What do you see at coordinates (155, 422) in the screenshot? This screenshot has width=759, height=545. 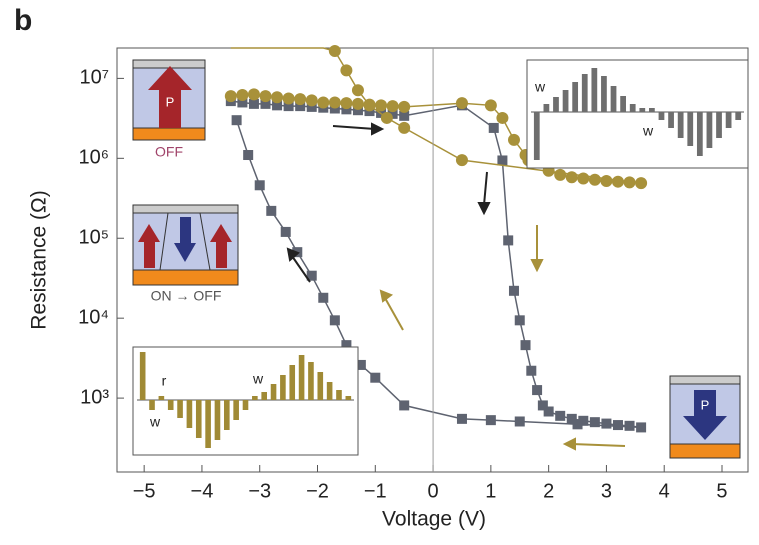 I see `pulse-label: w` at bounding box center [155, 422].